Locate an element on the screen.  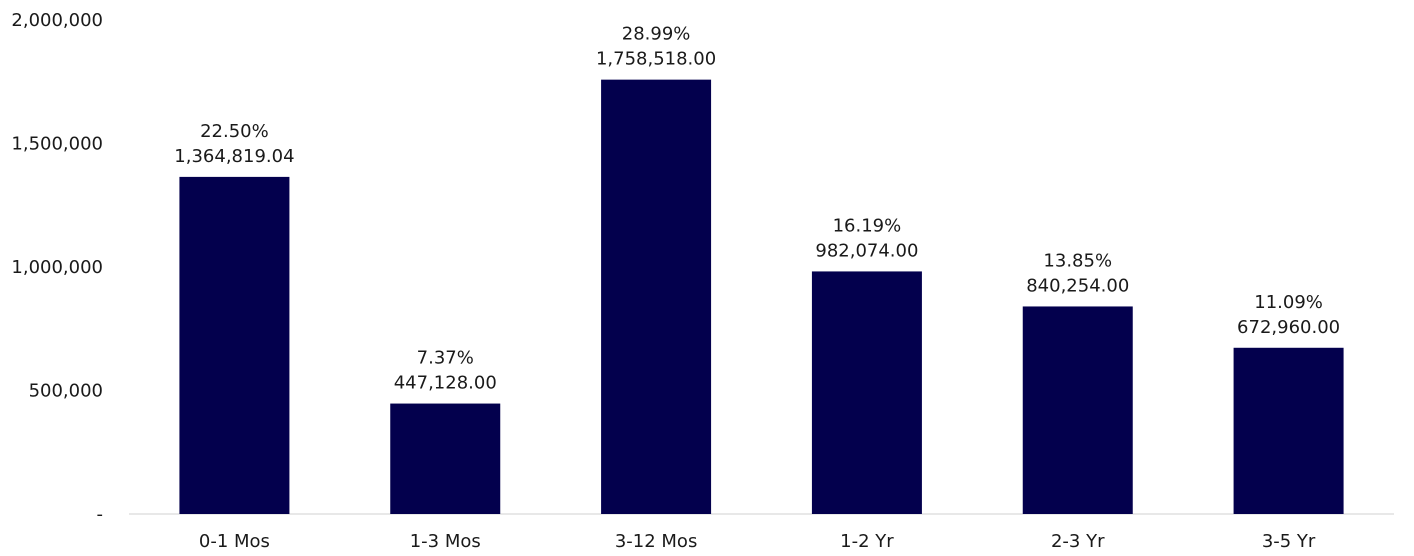
x-axis: 0-1 Mos 1-3 Mos 3-12 Mos 1-2 Yr 2-3 Yr 3-5 Yr is located at coordinates (761, 532).